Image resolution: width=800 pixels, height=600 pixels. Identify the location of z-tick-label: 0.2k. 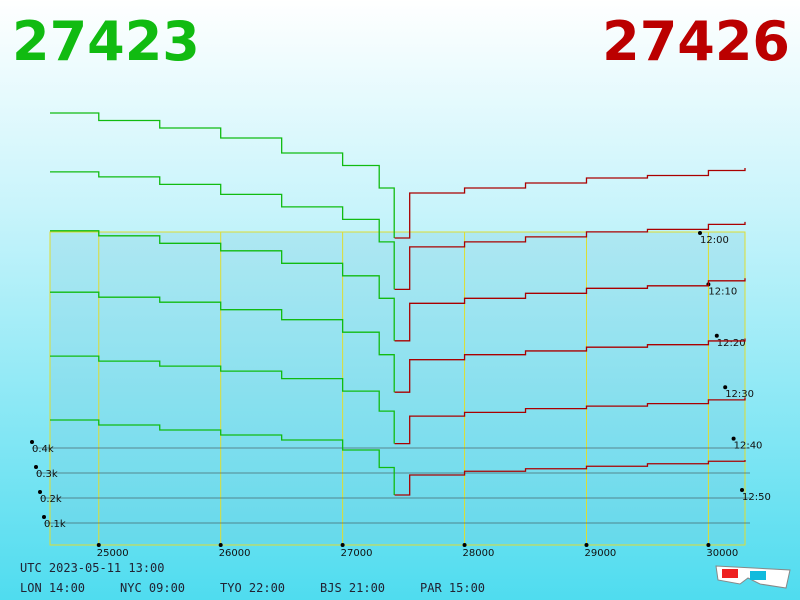
(51, 499).